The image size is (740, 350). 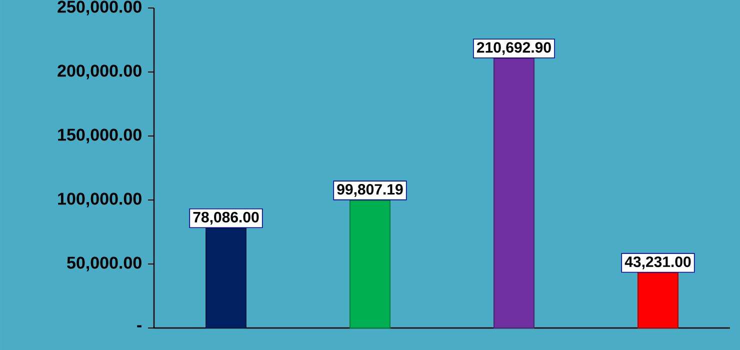 I want to click on data-label: 78,086.00, so click(x=226, y=218).